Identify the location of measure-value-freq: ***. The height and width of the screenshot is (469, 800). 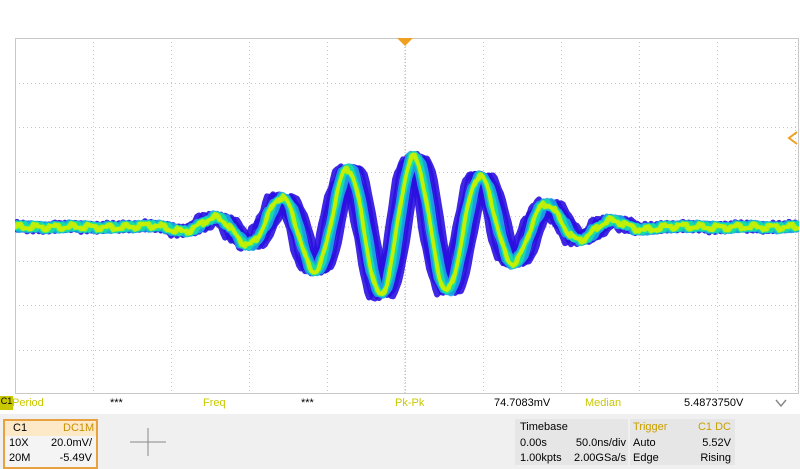
(307, 403).